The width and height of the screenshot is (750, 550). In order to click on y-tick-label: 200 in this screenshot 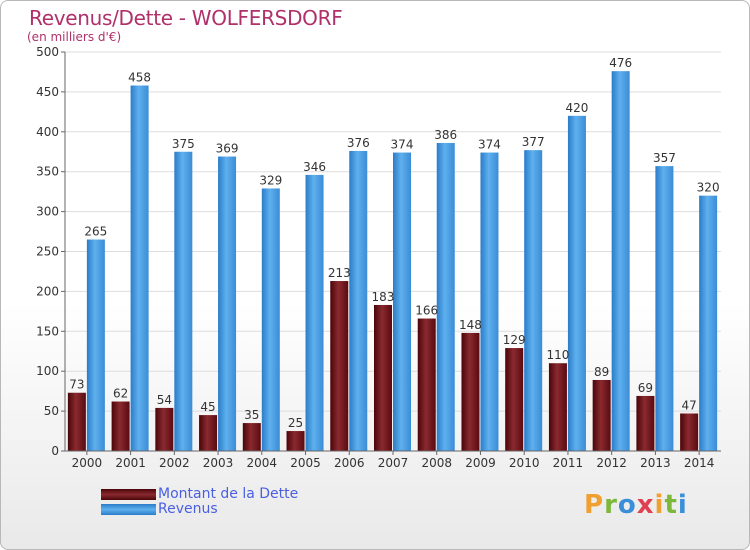, I will do `click(47, 291)`.